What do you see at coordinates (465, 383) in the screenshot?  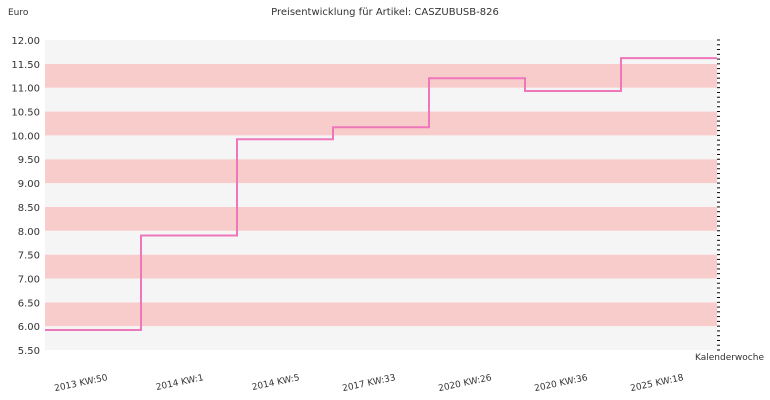 I see `x-tick-label: 2020 KW:26` at bounding box center [465, 383].